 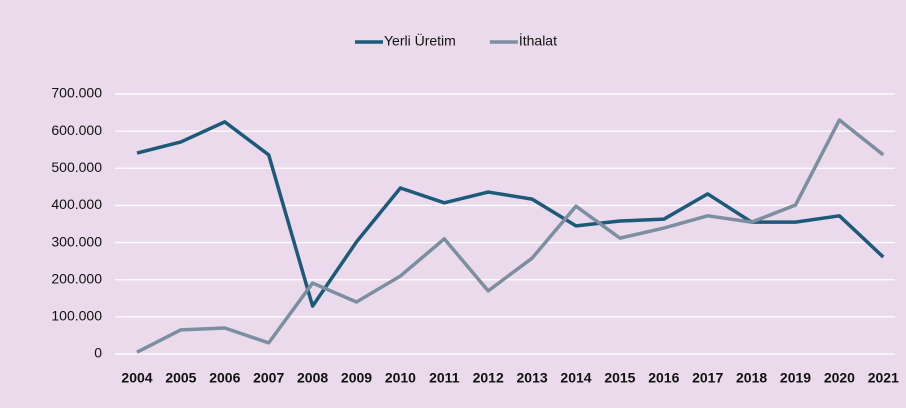 What do you see at coordinates (180, 378) in the screenshot?
I see `x-tick-label: 2005` at bounding box center [180, 378].